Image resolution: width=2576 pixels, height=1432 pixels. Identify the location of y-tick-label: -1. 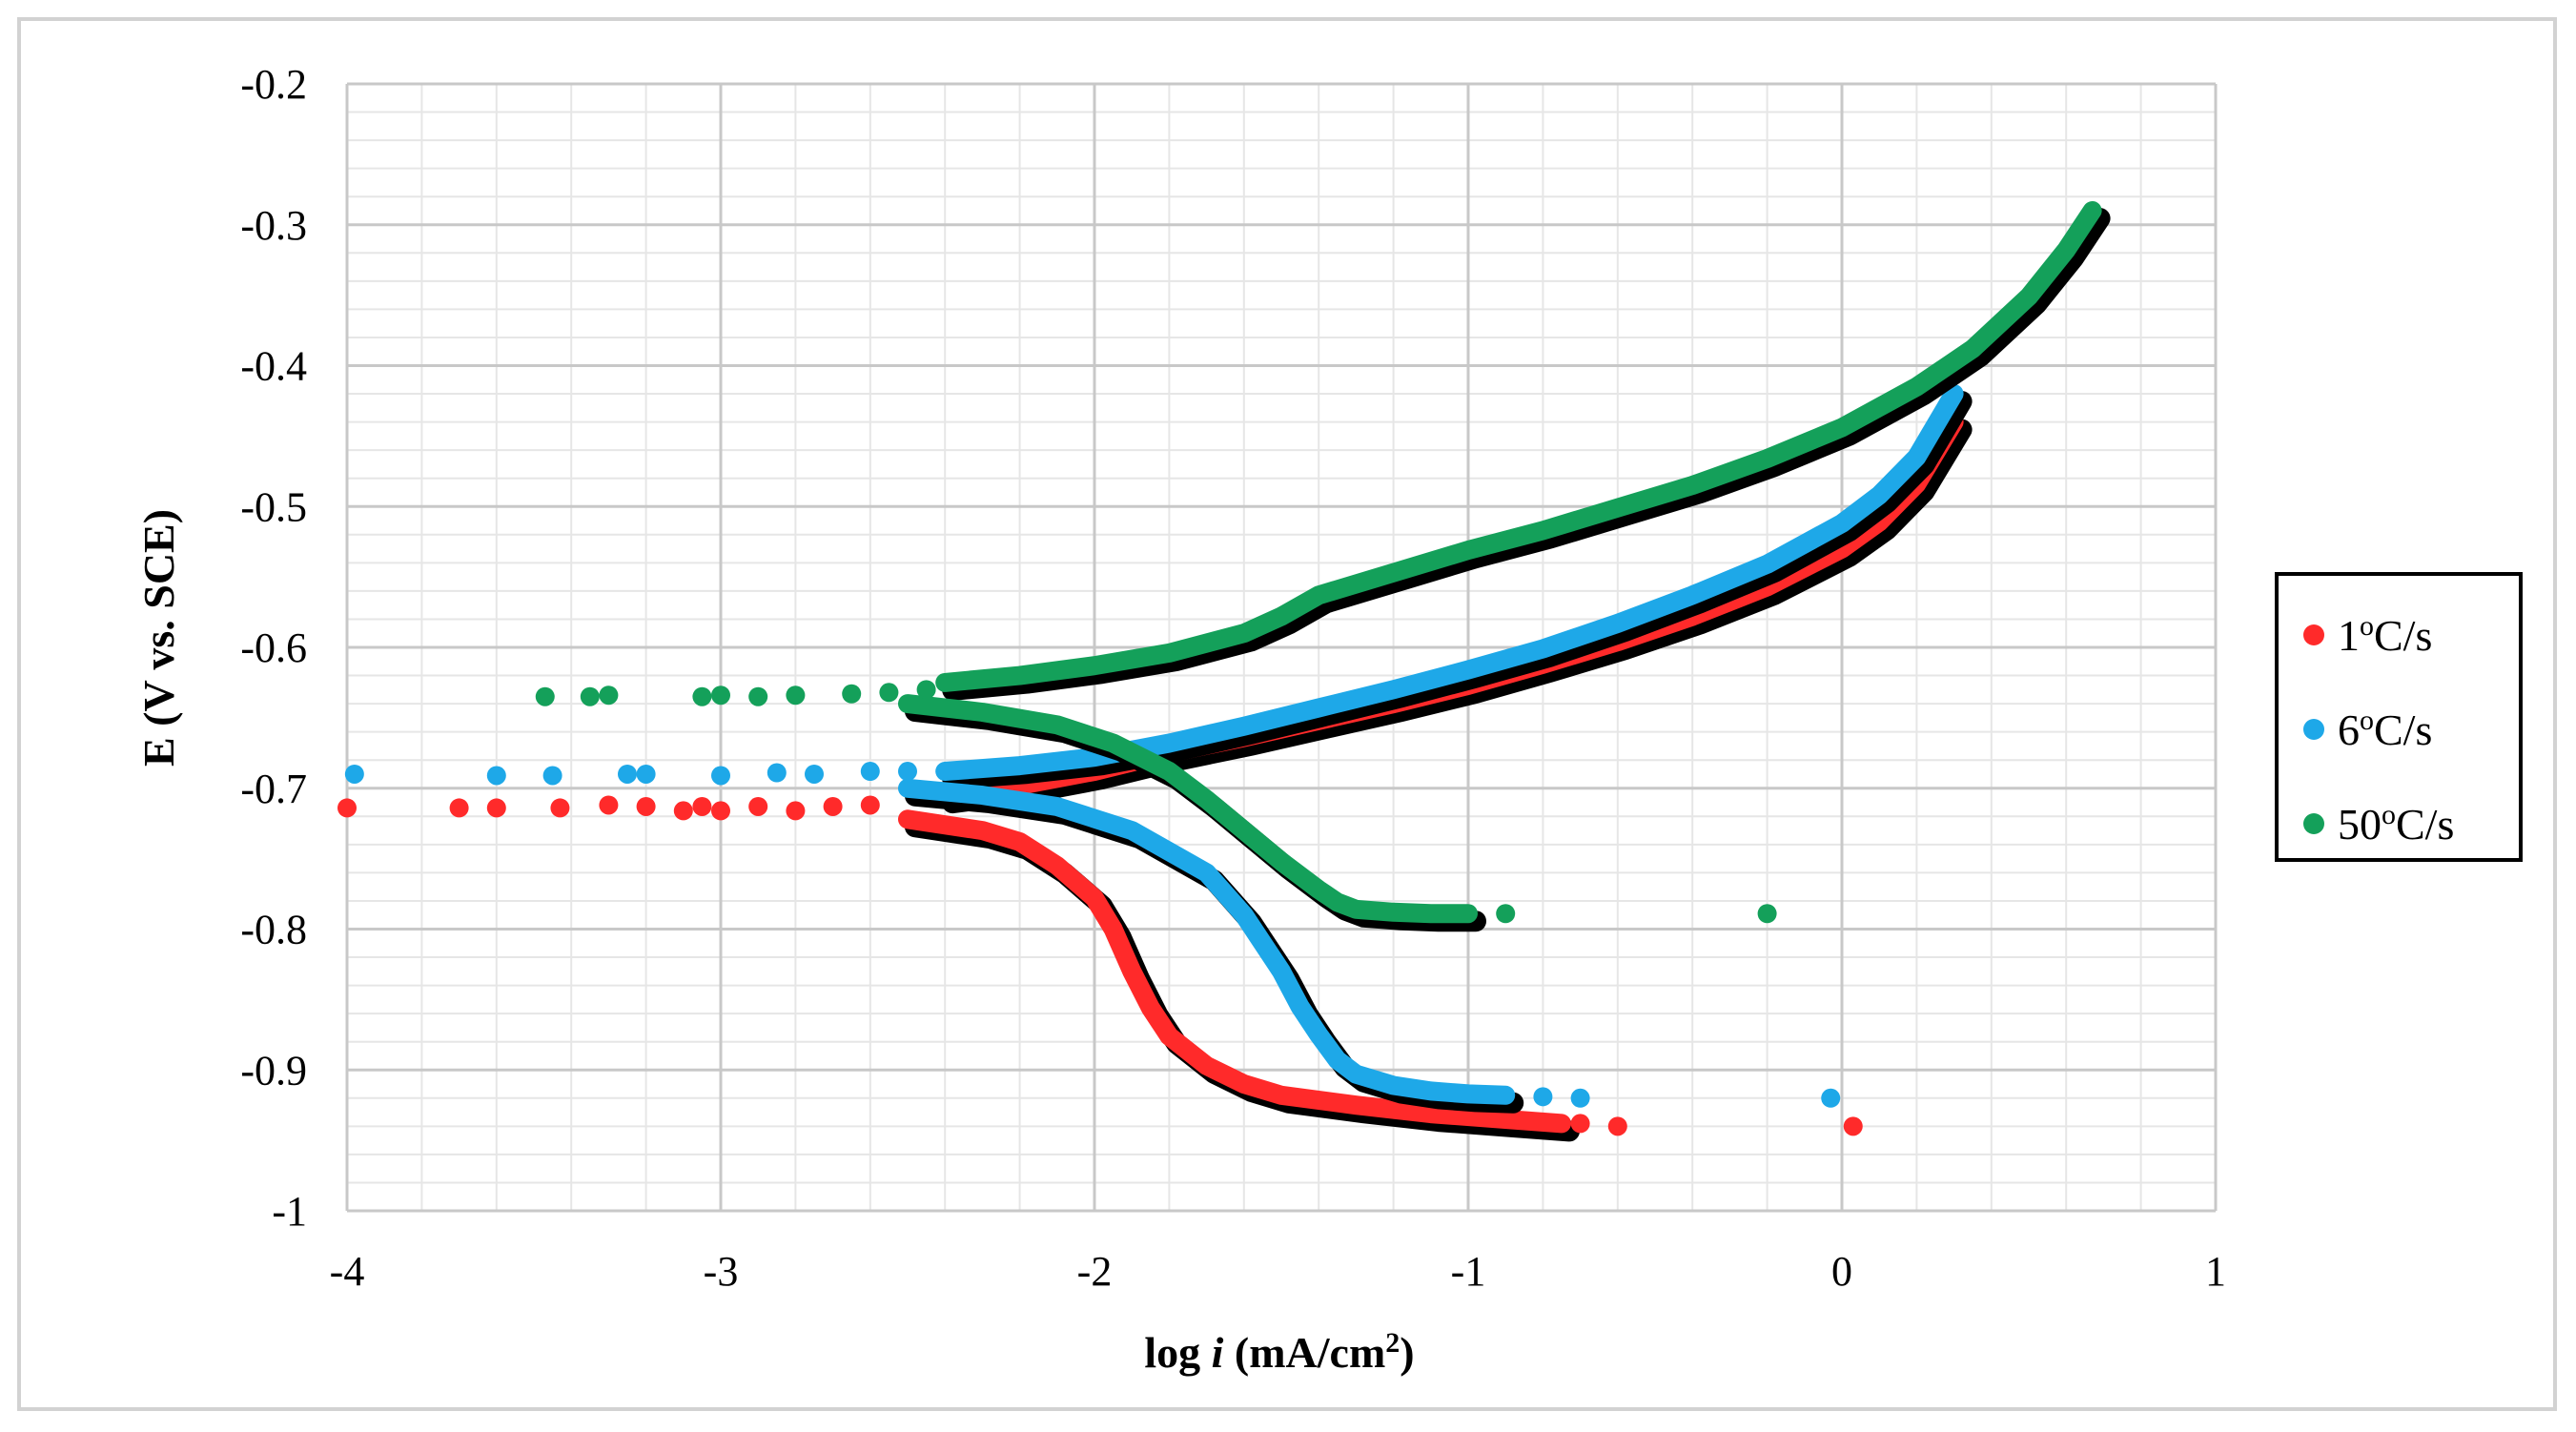
(289, 1211).